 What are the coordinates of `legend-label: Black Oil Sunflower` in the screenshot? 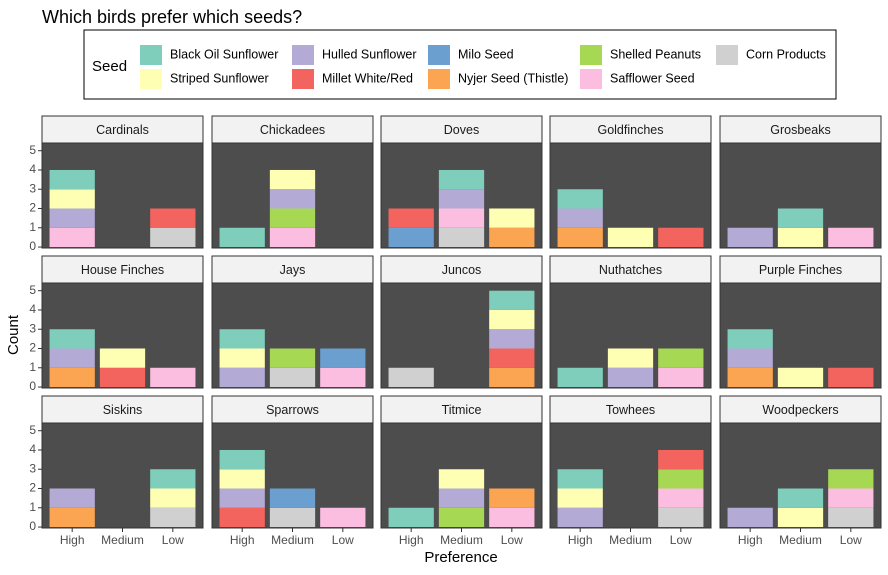 It's located at (224, 54).